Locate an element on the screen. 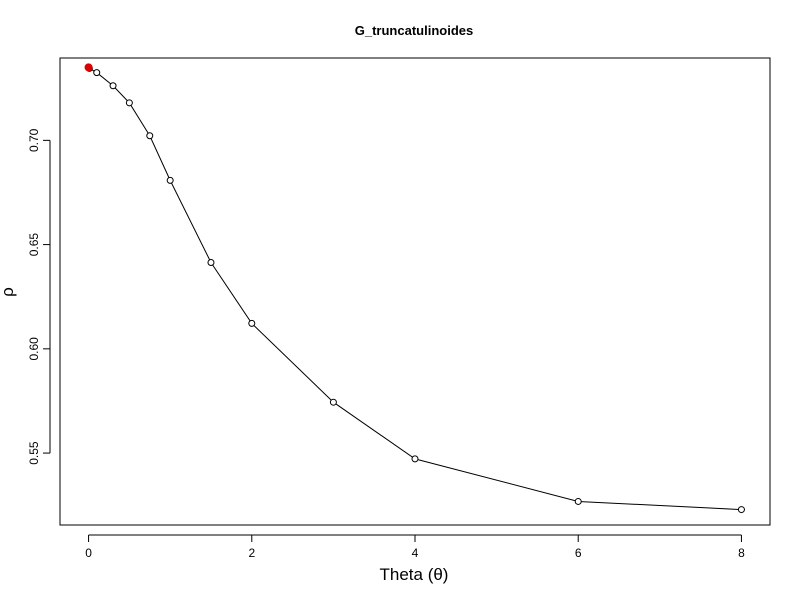 This screenshot has height=605, width=800. x-tick-label: 6 is located at coordinates (578, 553).